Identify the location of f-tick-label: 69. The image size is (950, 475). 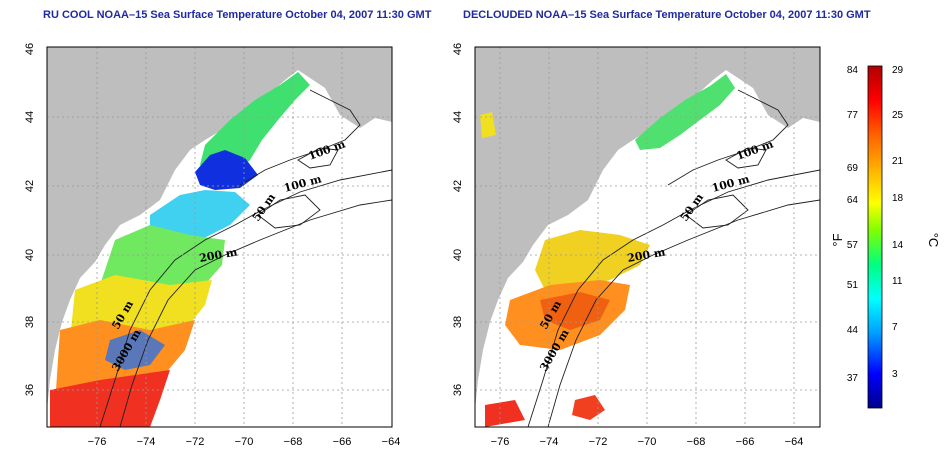
(853, 168).